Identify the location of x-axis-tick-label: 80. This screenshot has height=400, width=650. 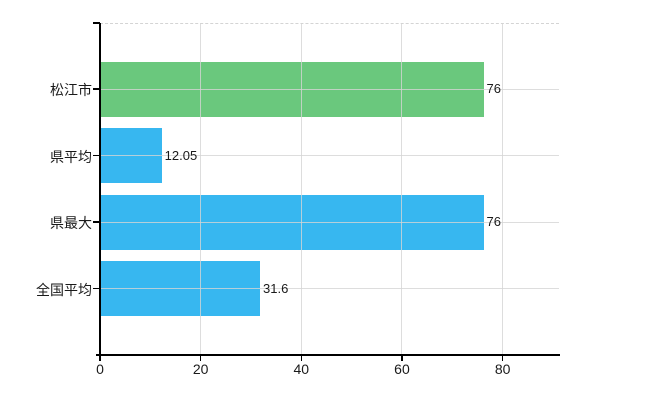
(502, 369).